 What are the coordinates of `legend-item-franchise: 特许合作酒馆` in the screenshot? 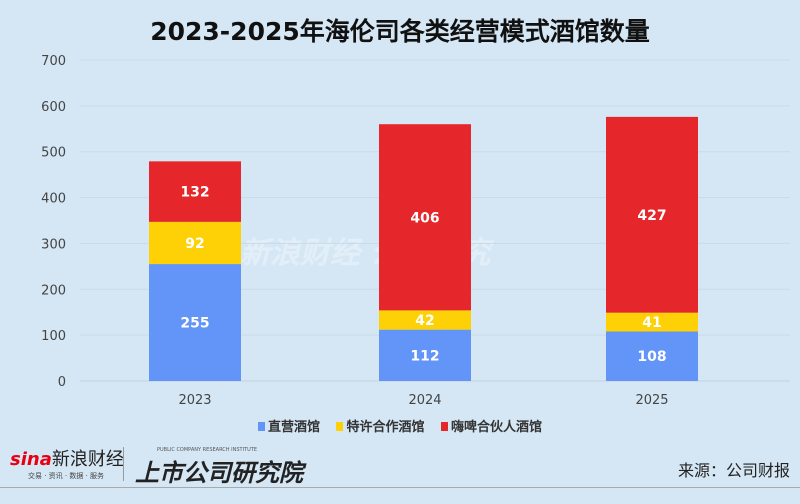 It's located at (380, 425).